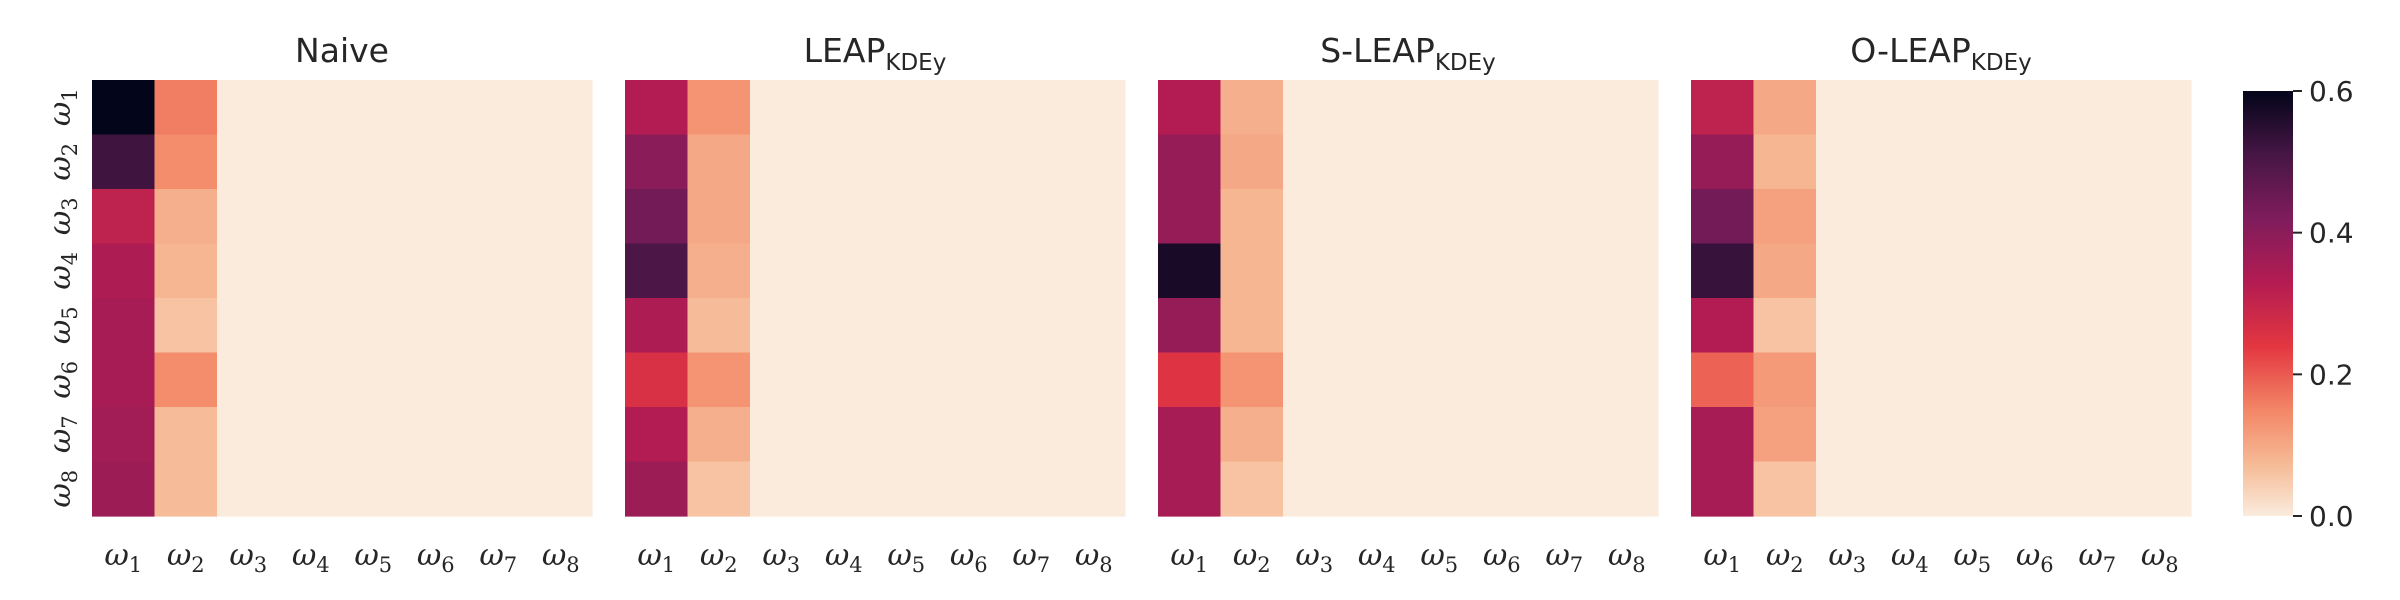  I want to click on y-tick-label-index: 1, so click(70, 94).